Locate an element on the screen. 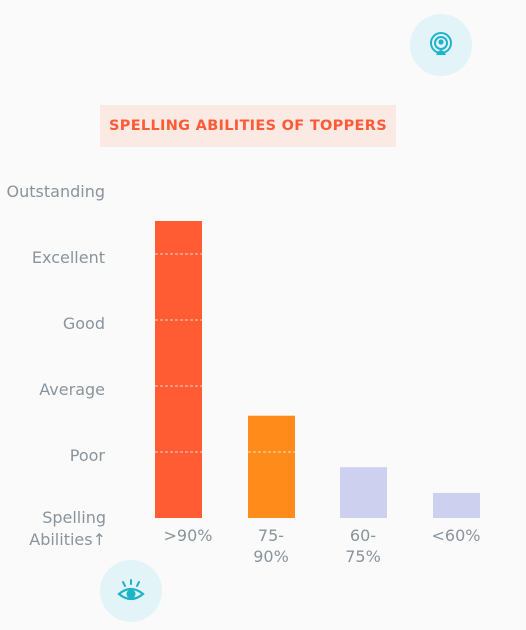  x-tick-label: 60- 75% is located at coordinates (363, 546).